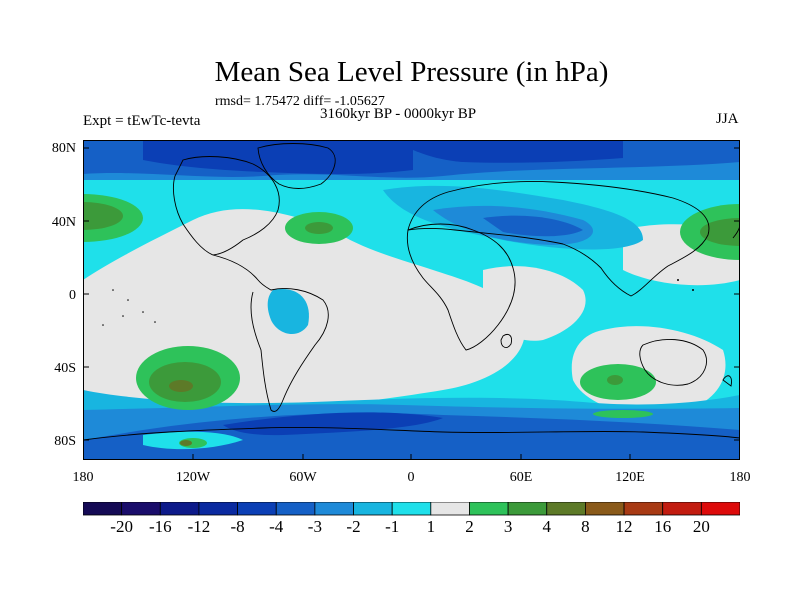  I want to click on colorbar-label: -1, so click(392, 526).